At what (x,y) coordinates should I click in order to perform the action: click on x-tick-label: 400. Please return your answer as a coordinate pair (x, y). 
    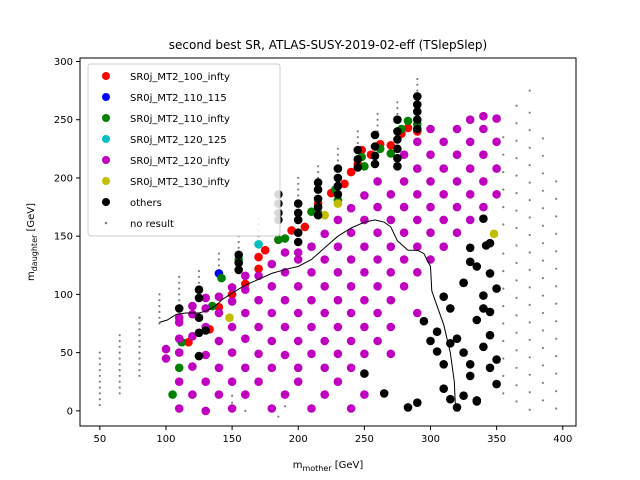
    Looking at the image, I should click on (562, 439).